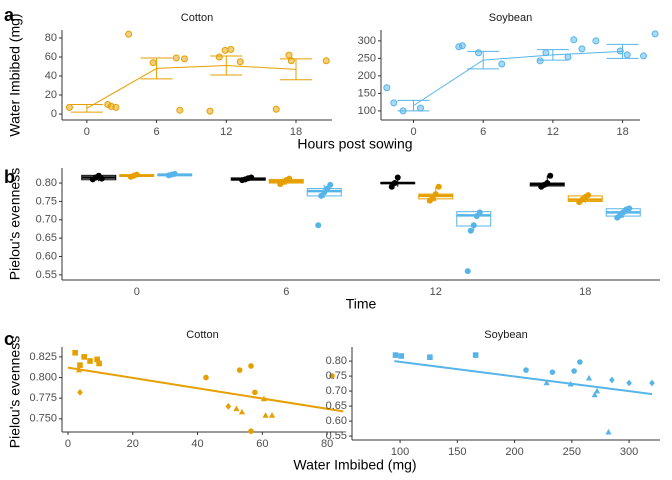 This screenshot has width=672, height=480. I want to click on mean-line, so click(191, 87).